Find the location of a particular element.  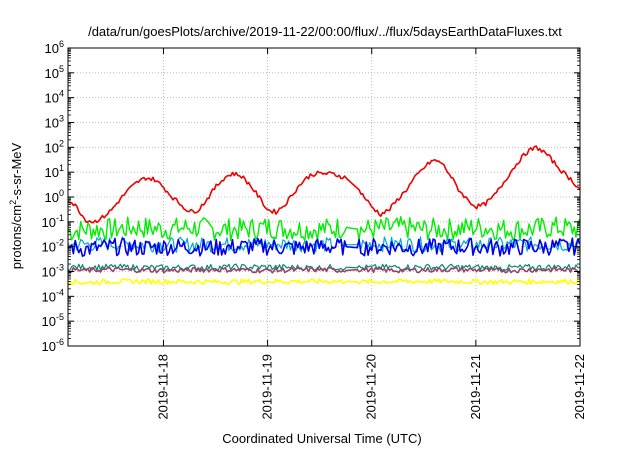

y-tick-label: 10² is located at coordinates (54, 146).